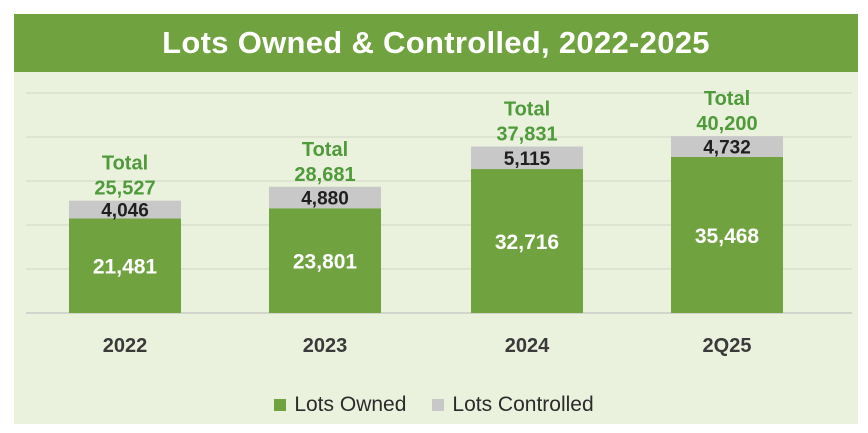  I want to click on label-owned-2Q25: 35,468, so click(727, 236).